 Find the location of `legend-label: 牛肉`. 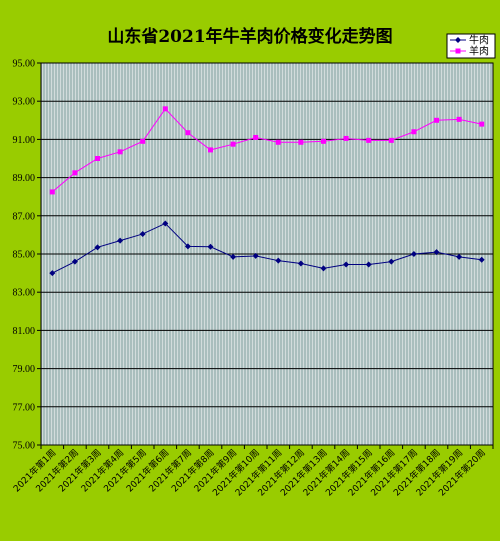

legend-label: 牛肉 is located at coordinates (479, 40).